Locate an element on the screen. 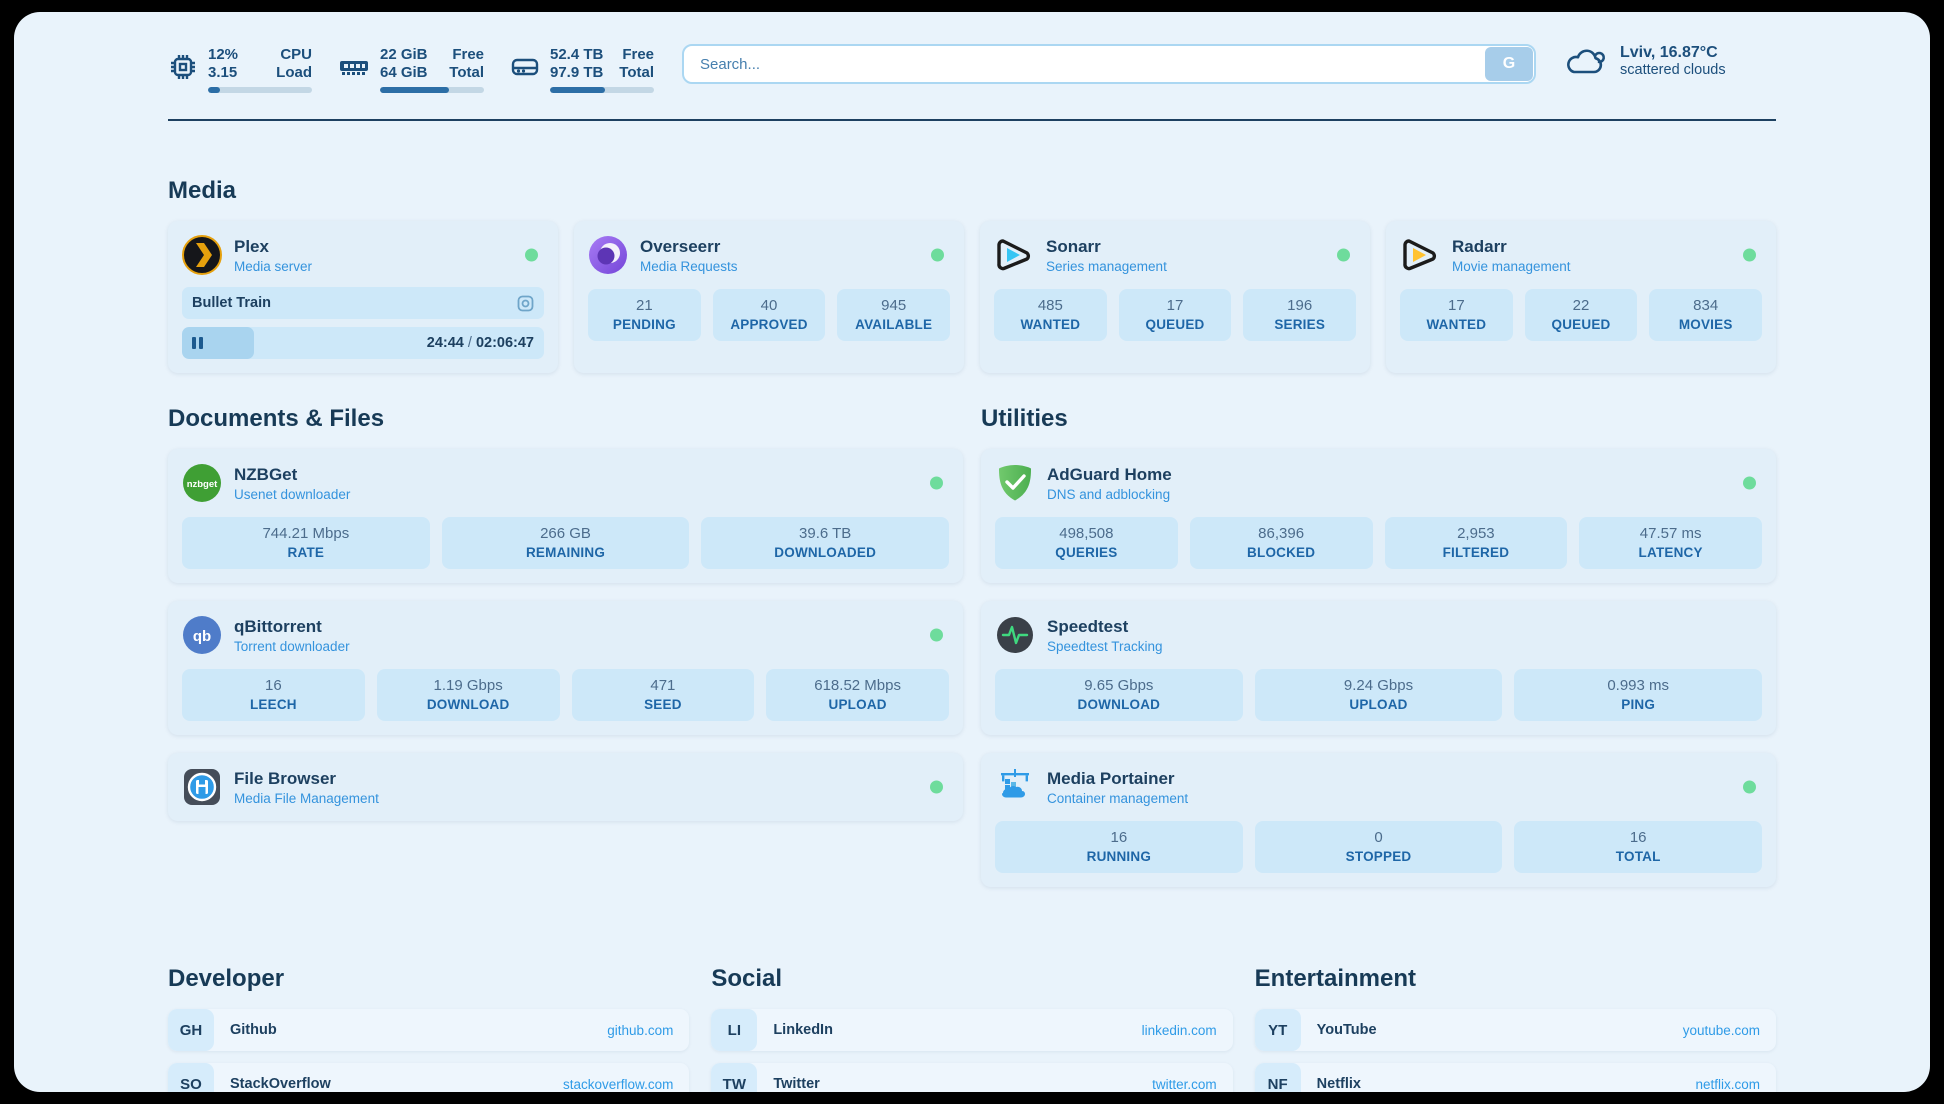 This screenshot has width=1944, height=1104. stat-upload: 618.52 Mbps UPLOAD is located at coordinates (857, 695).